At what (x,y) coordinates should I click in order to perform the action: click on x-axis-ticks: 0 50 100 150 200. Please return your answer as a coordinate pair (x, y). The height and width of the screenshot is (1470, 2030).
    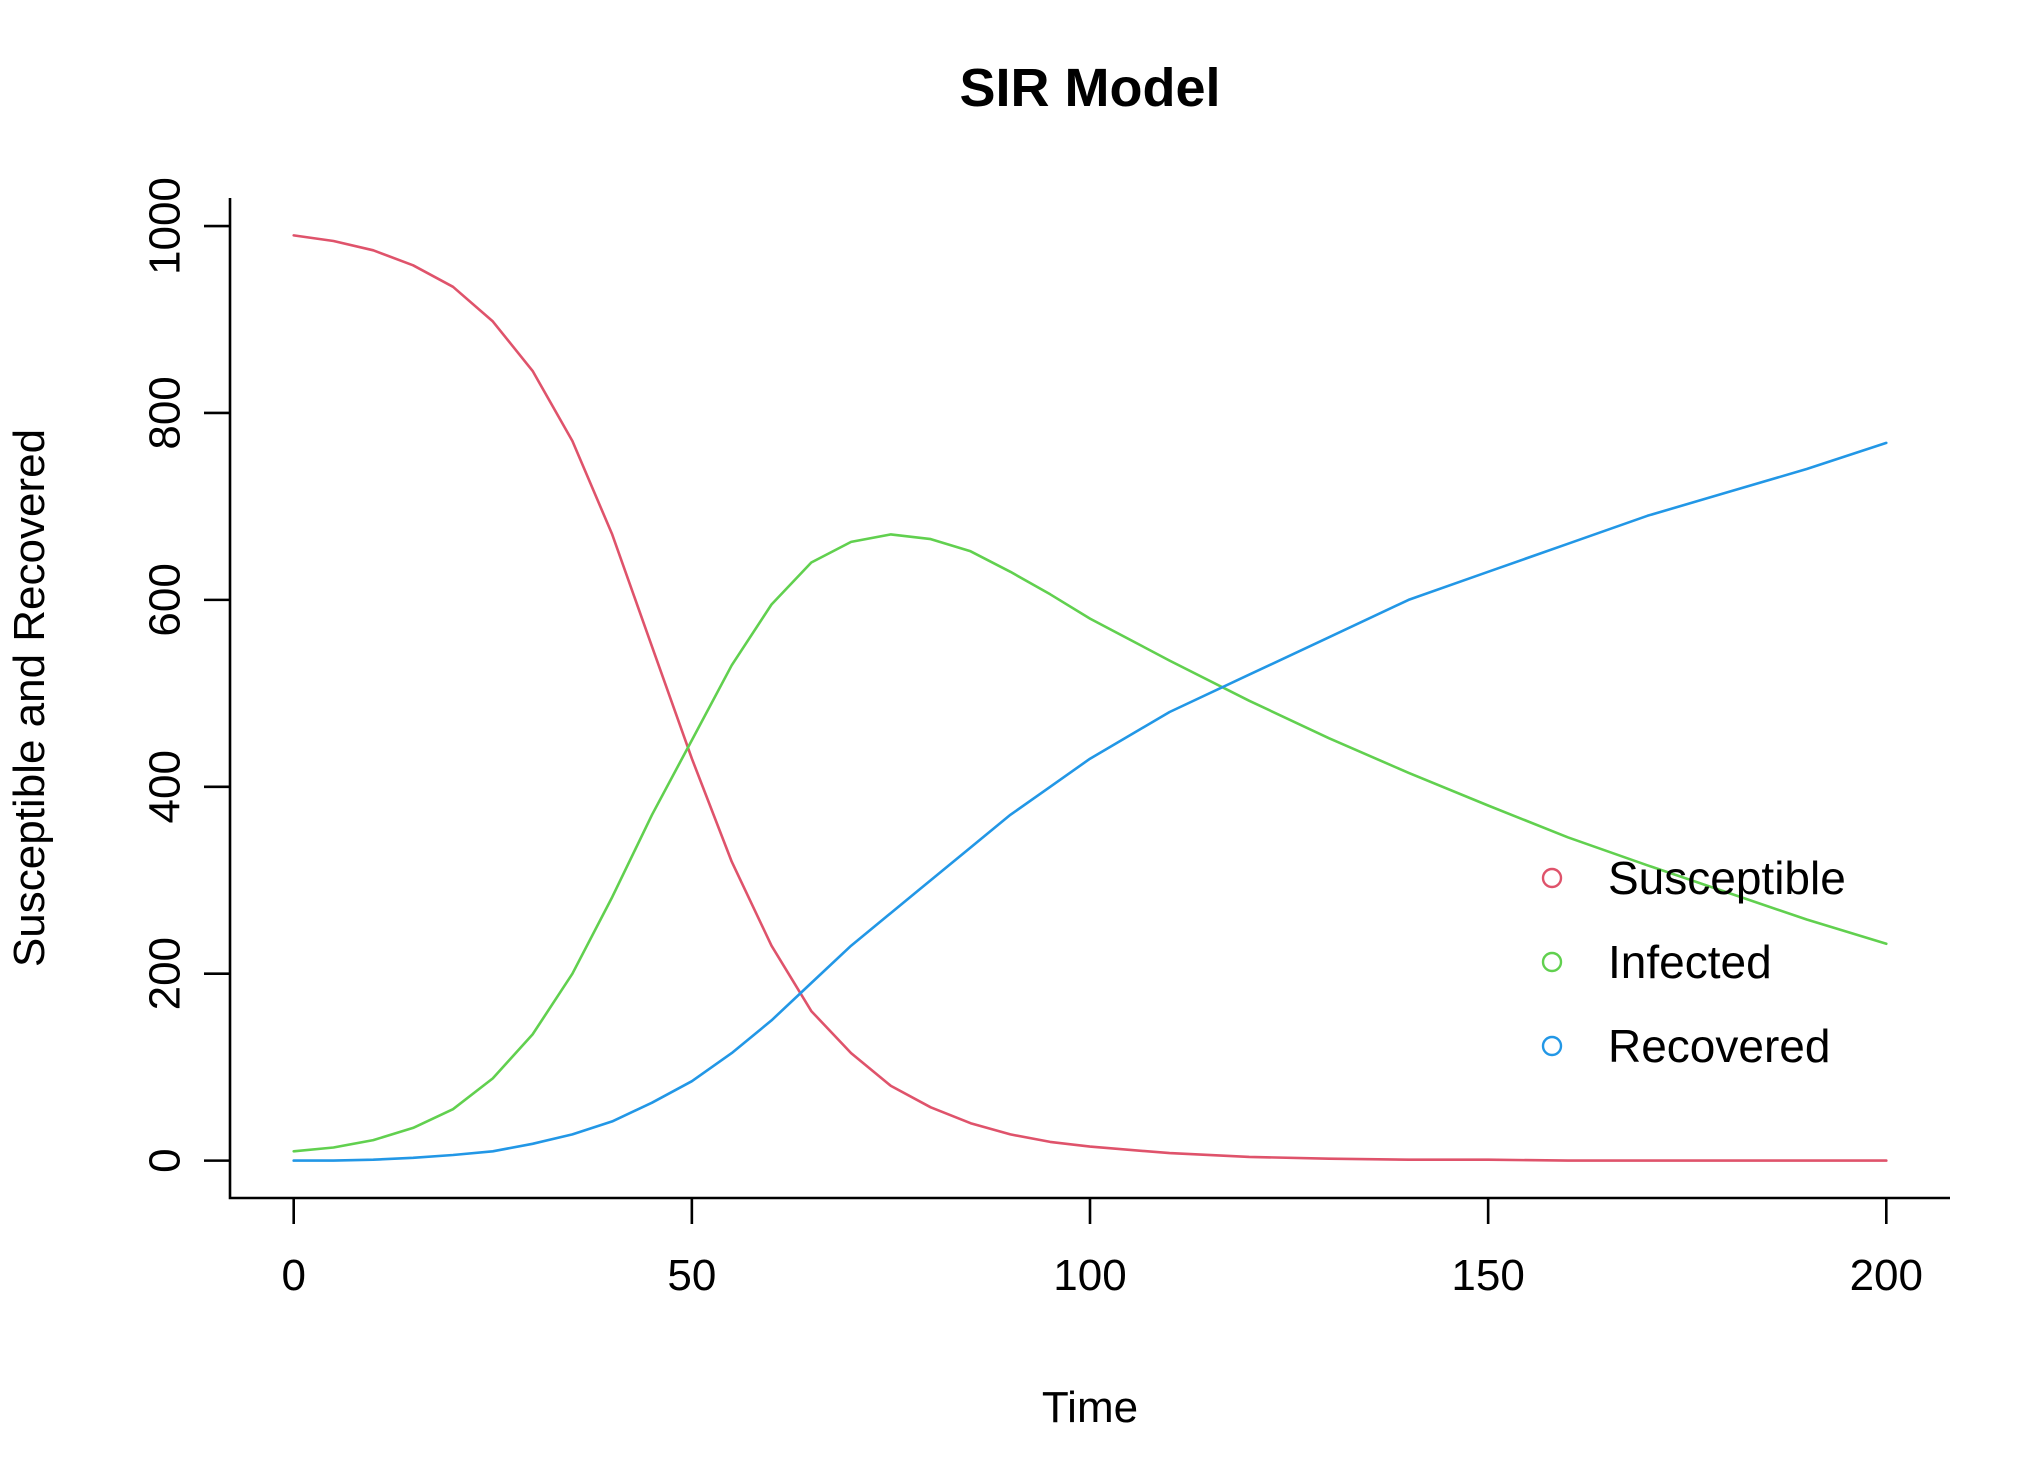
    Looking at the image, I should click on (1102, 1249).